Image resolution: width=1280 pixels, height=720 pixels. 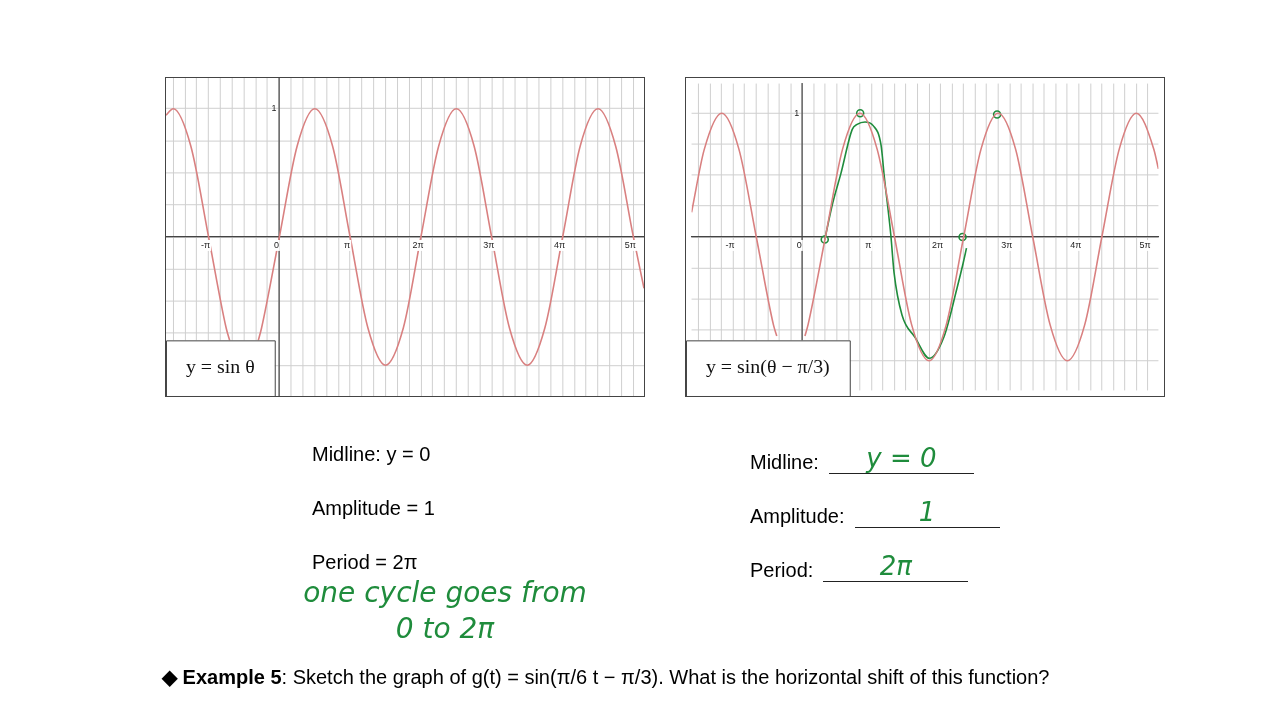 I want to click on text: y = sin(θ − π/3), so click(x=767, y=367).